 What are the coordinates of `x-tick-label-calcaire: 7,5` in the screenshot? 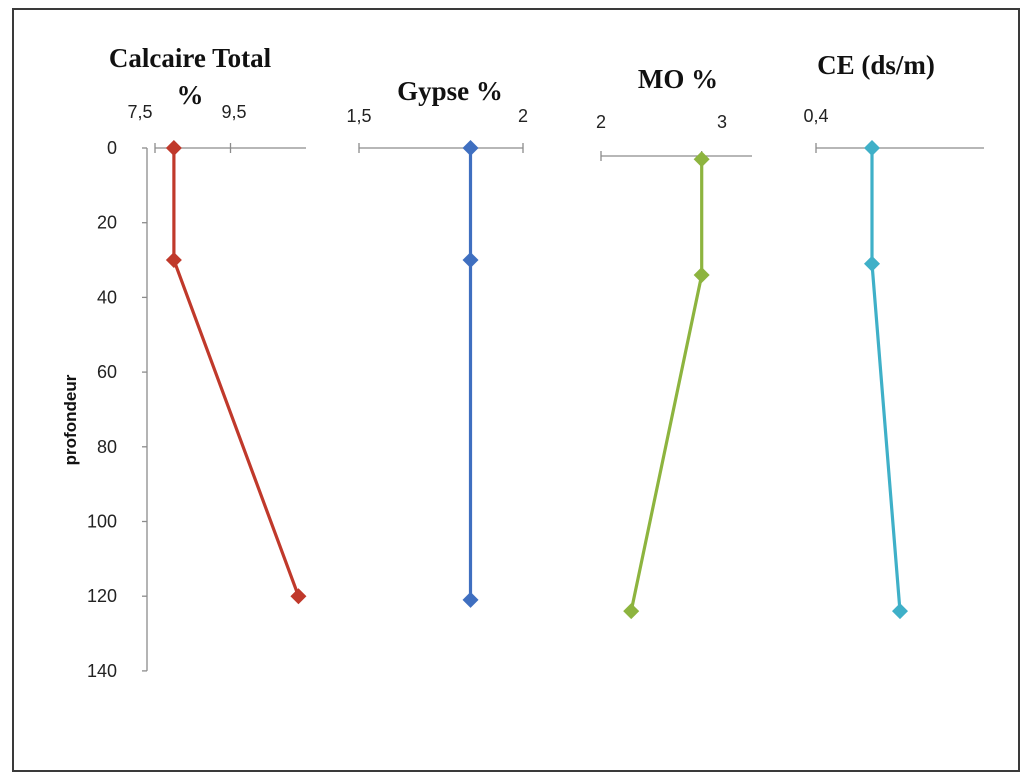 It's located at (139, 112).